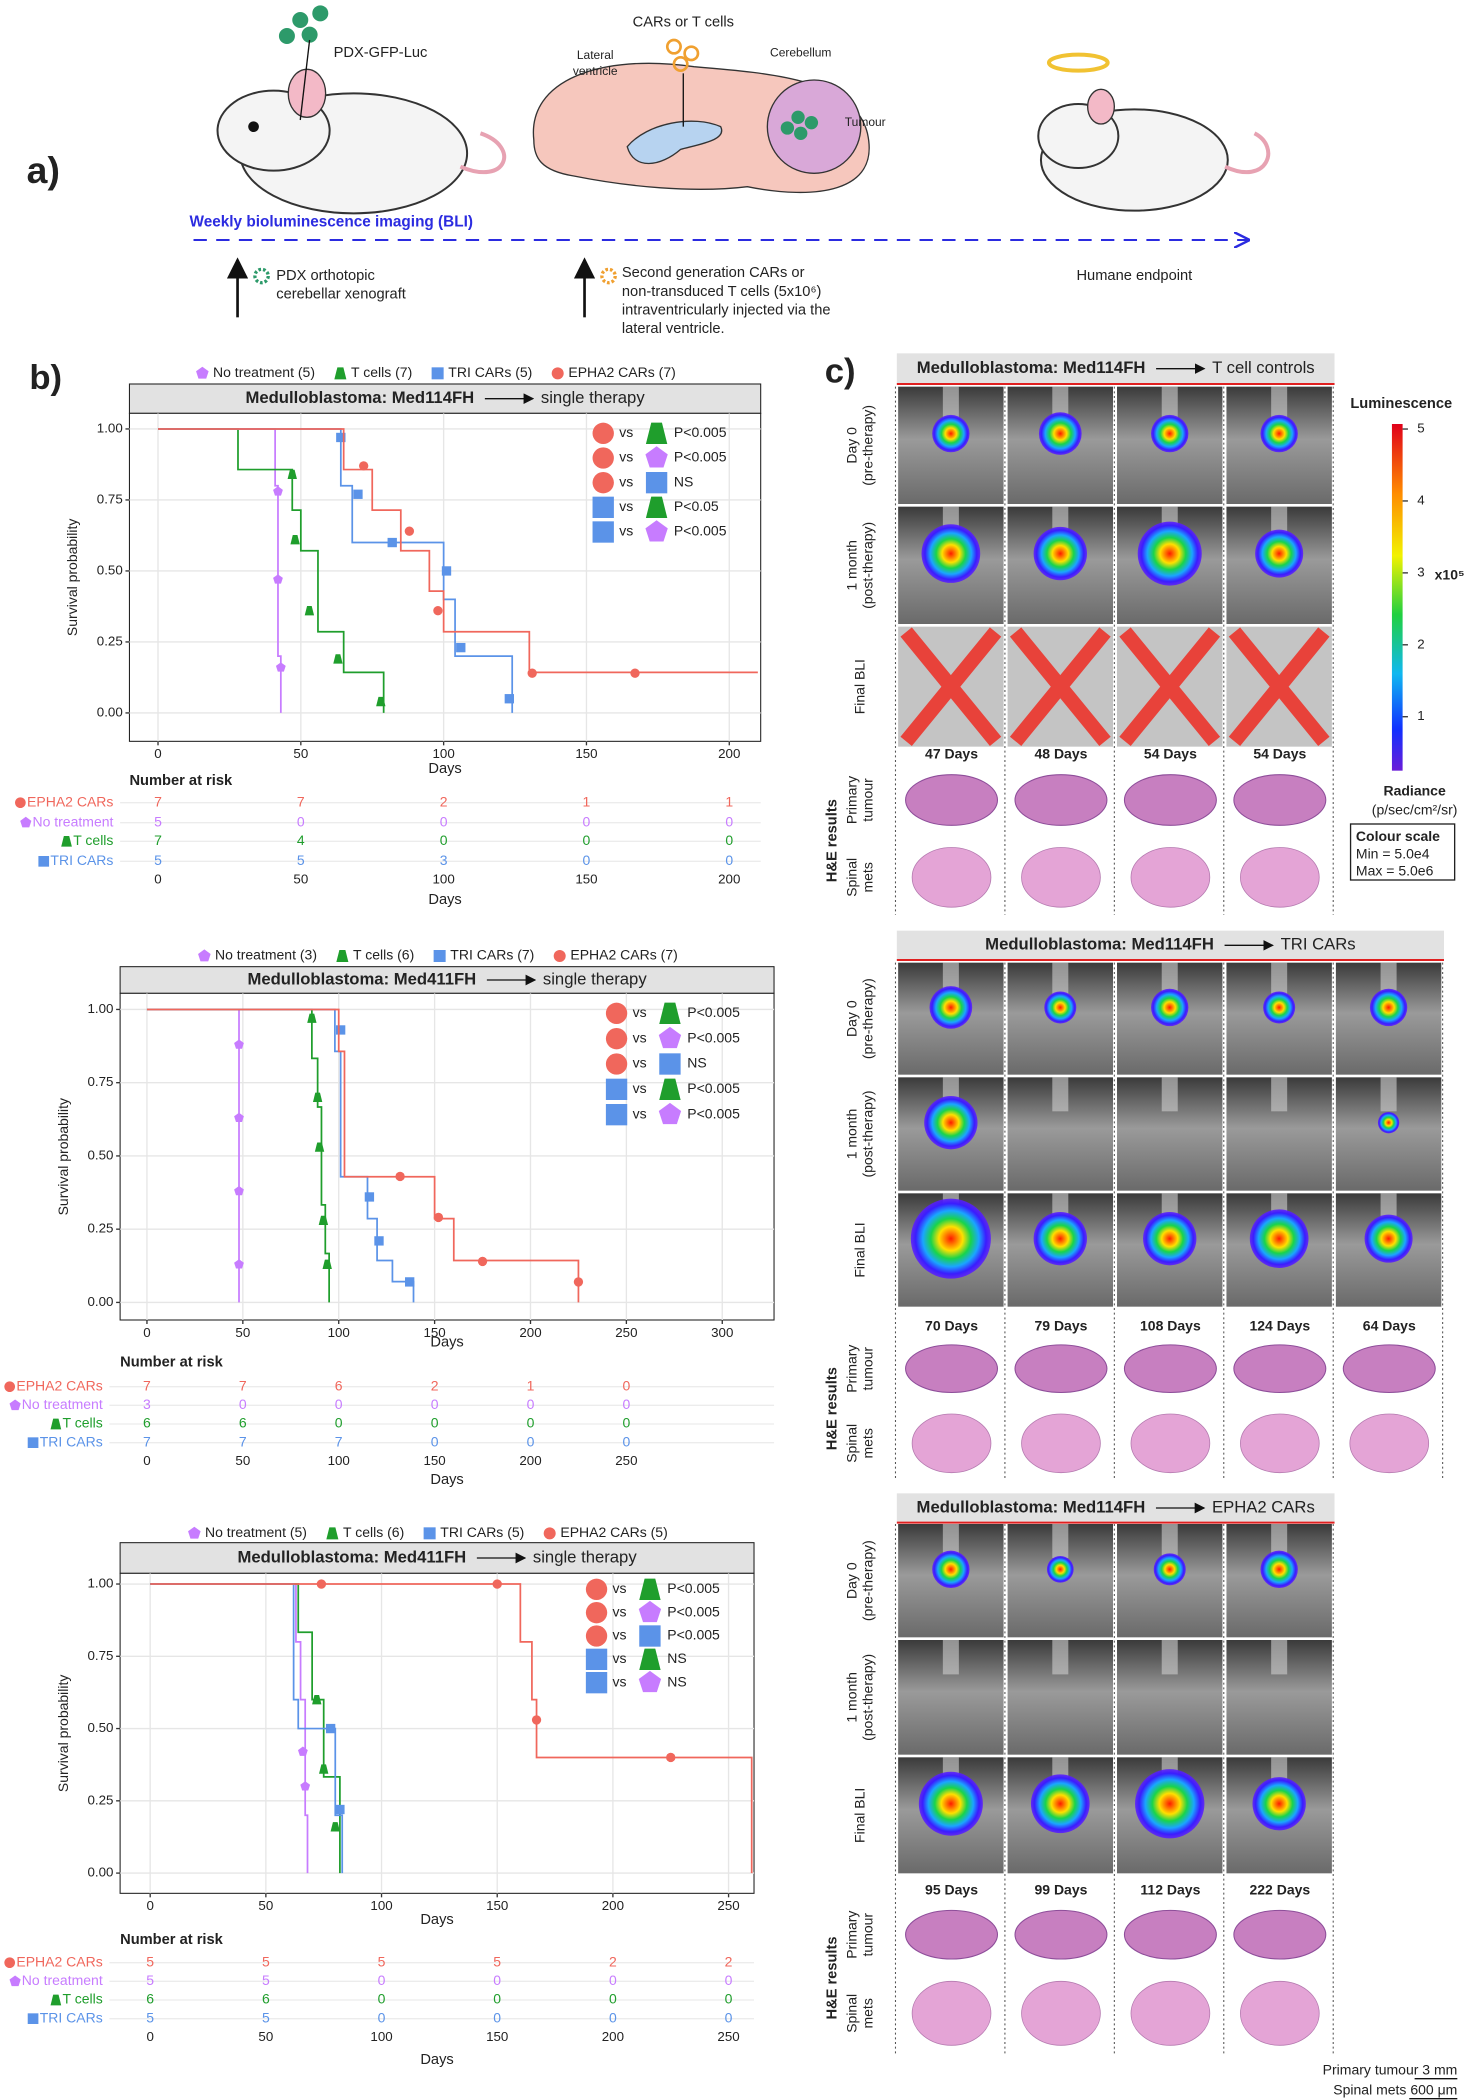 This screenshot has width=1468, height=2100. Describe the element at coordinates (63, 1733) in the screenshot. I see `y-axis-label: Survival probability` at that location.